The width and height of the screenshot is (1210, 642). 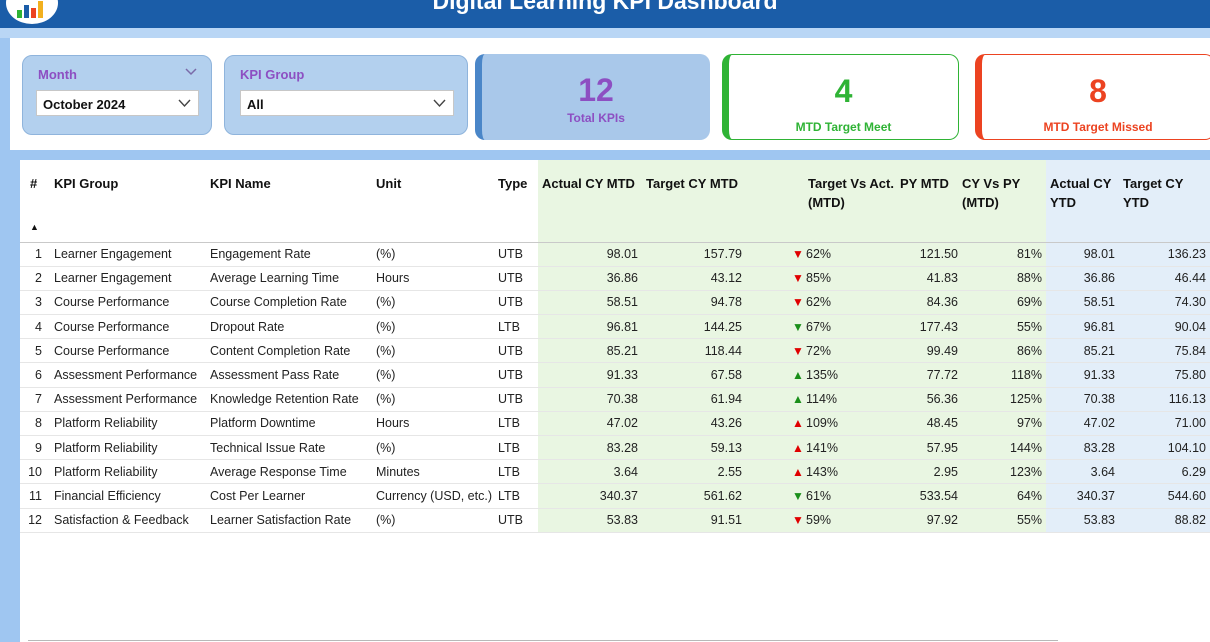 What do you see at coordinates (931, 399) in the screenshot?
I see `py-mtd-cell: 56.36` at bounding box center [931, 399].